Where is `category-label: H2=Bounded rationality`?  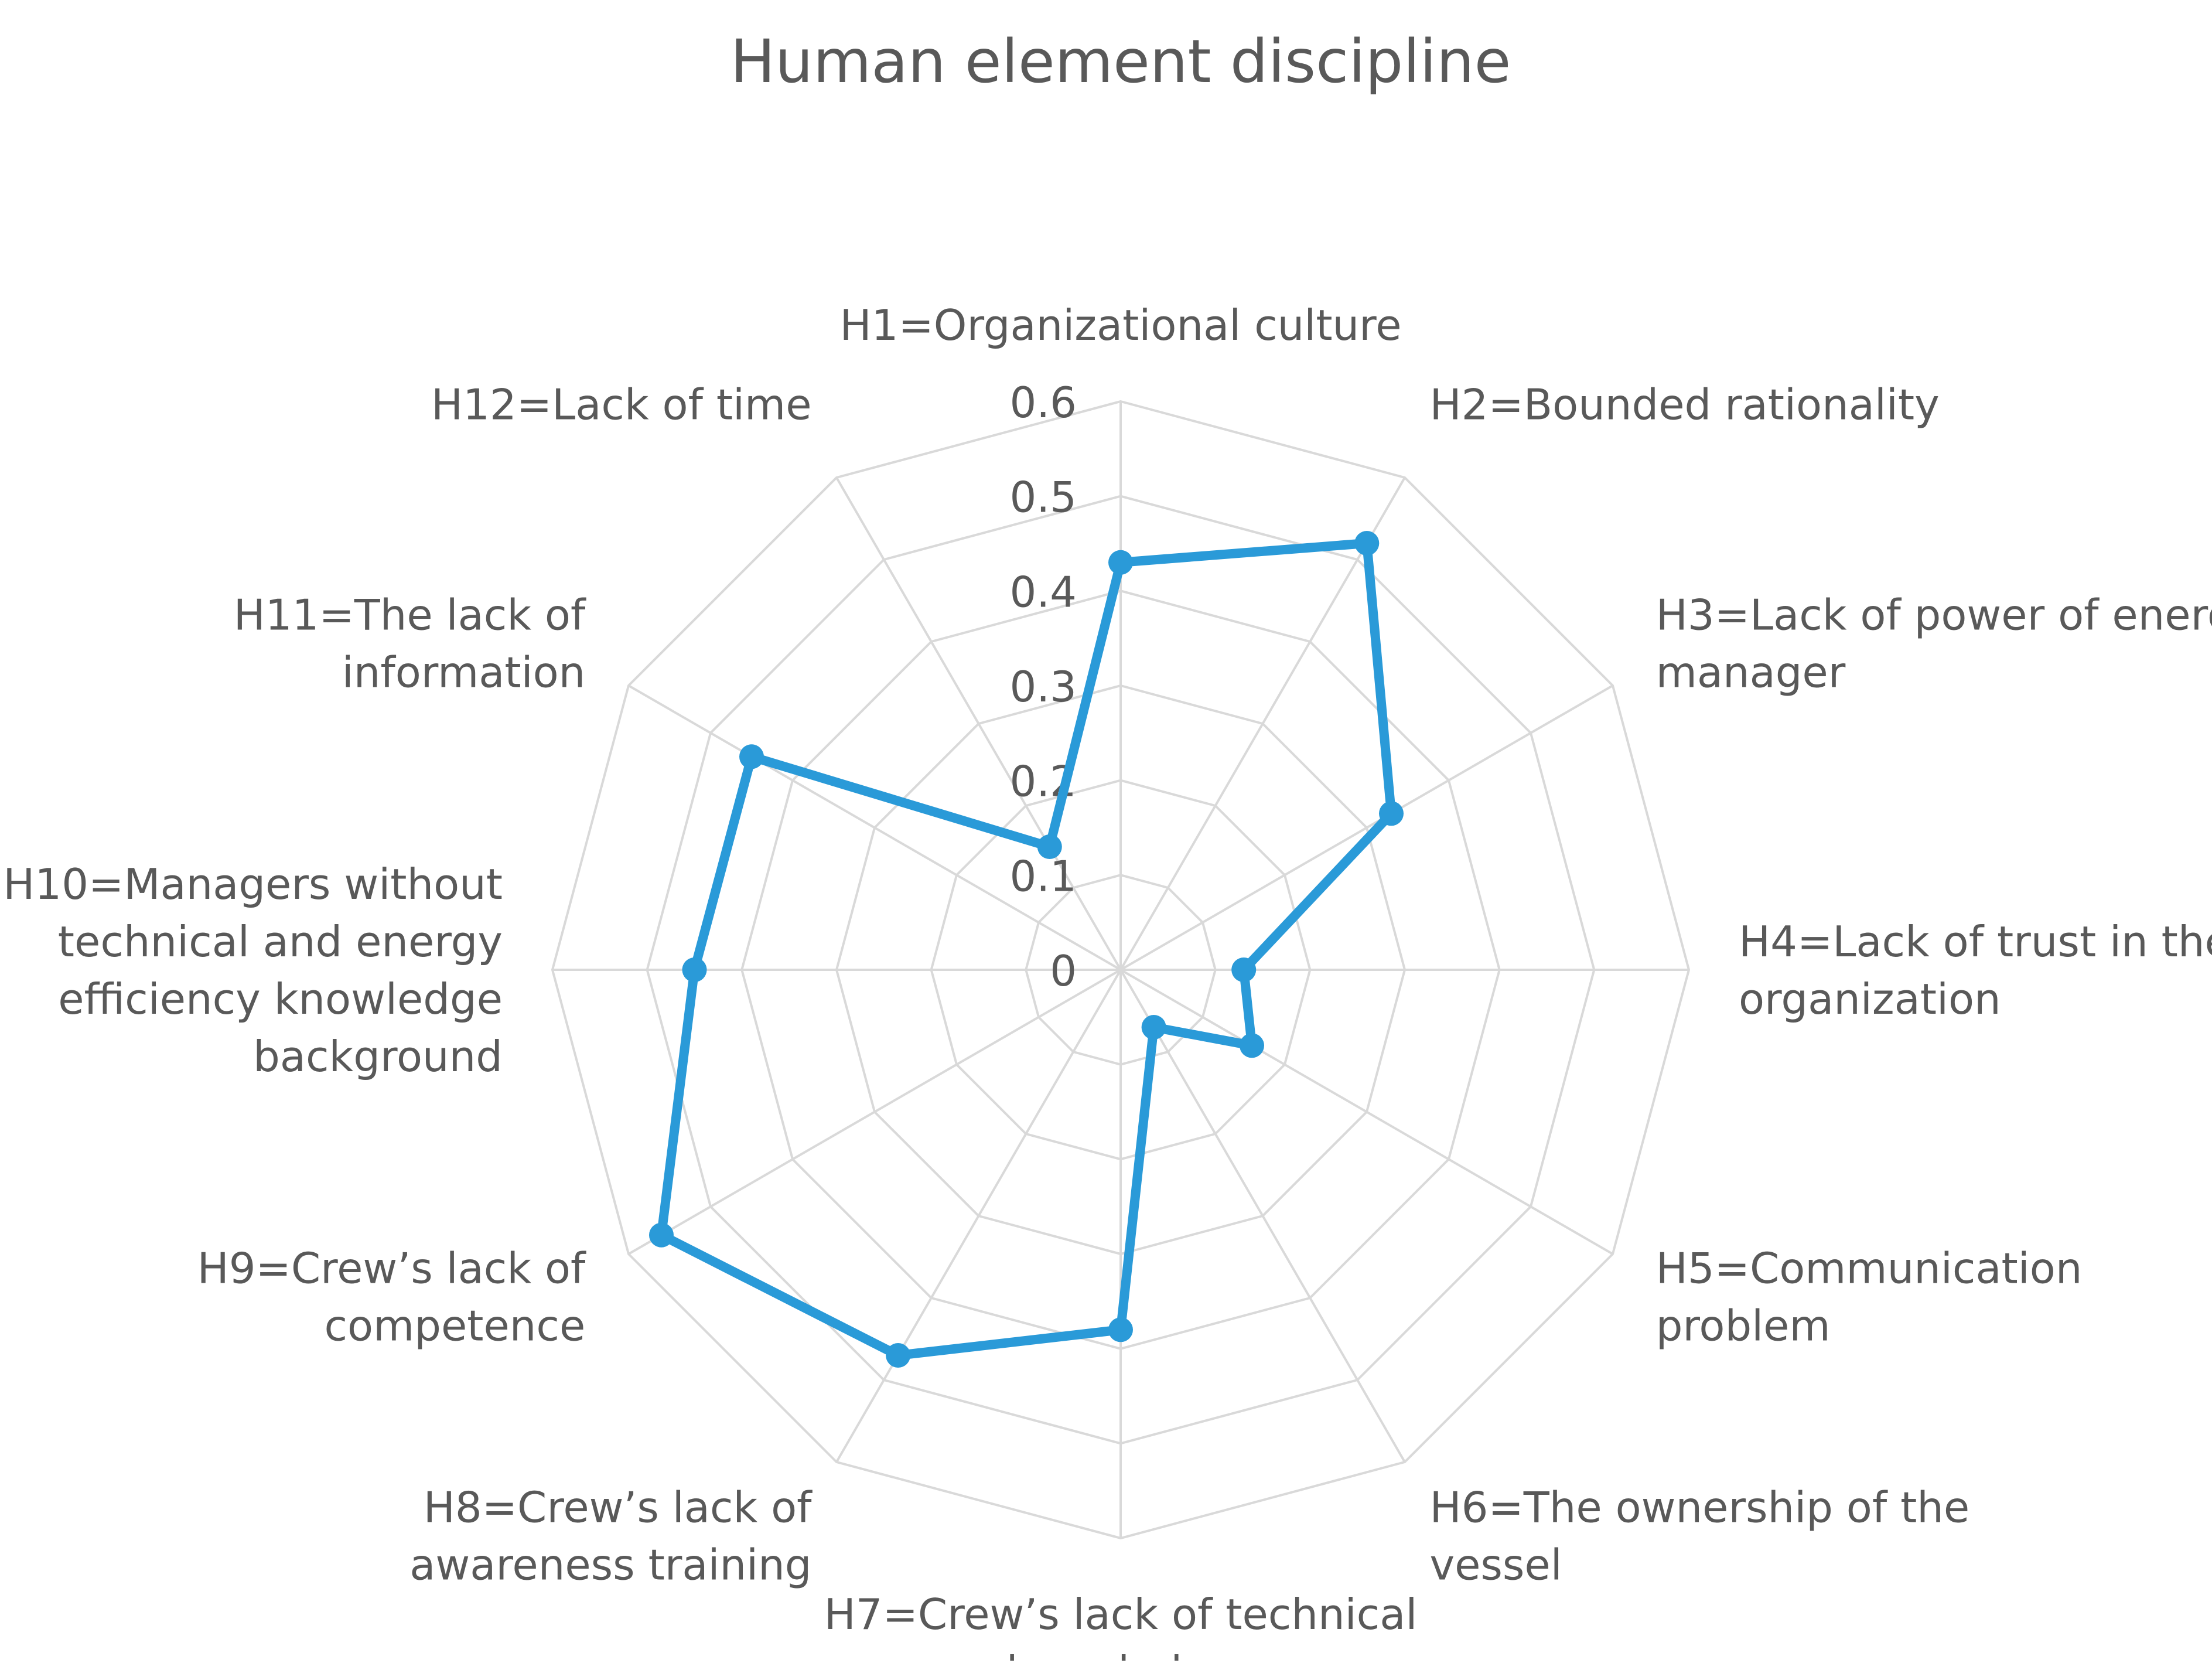
category-label: H2=Bounded rationality is located at coordinates (1685, 405).